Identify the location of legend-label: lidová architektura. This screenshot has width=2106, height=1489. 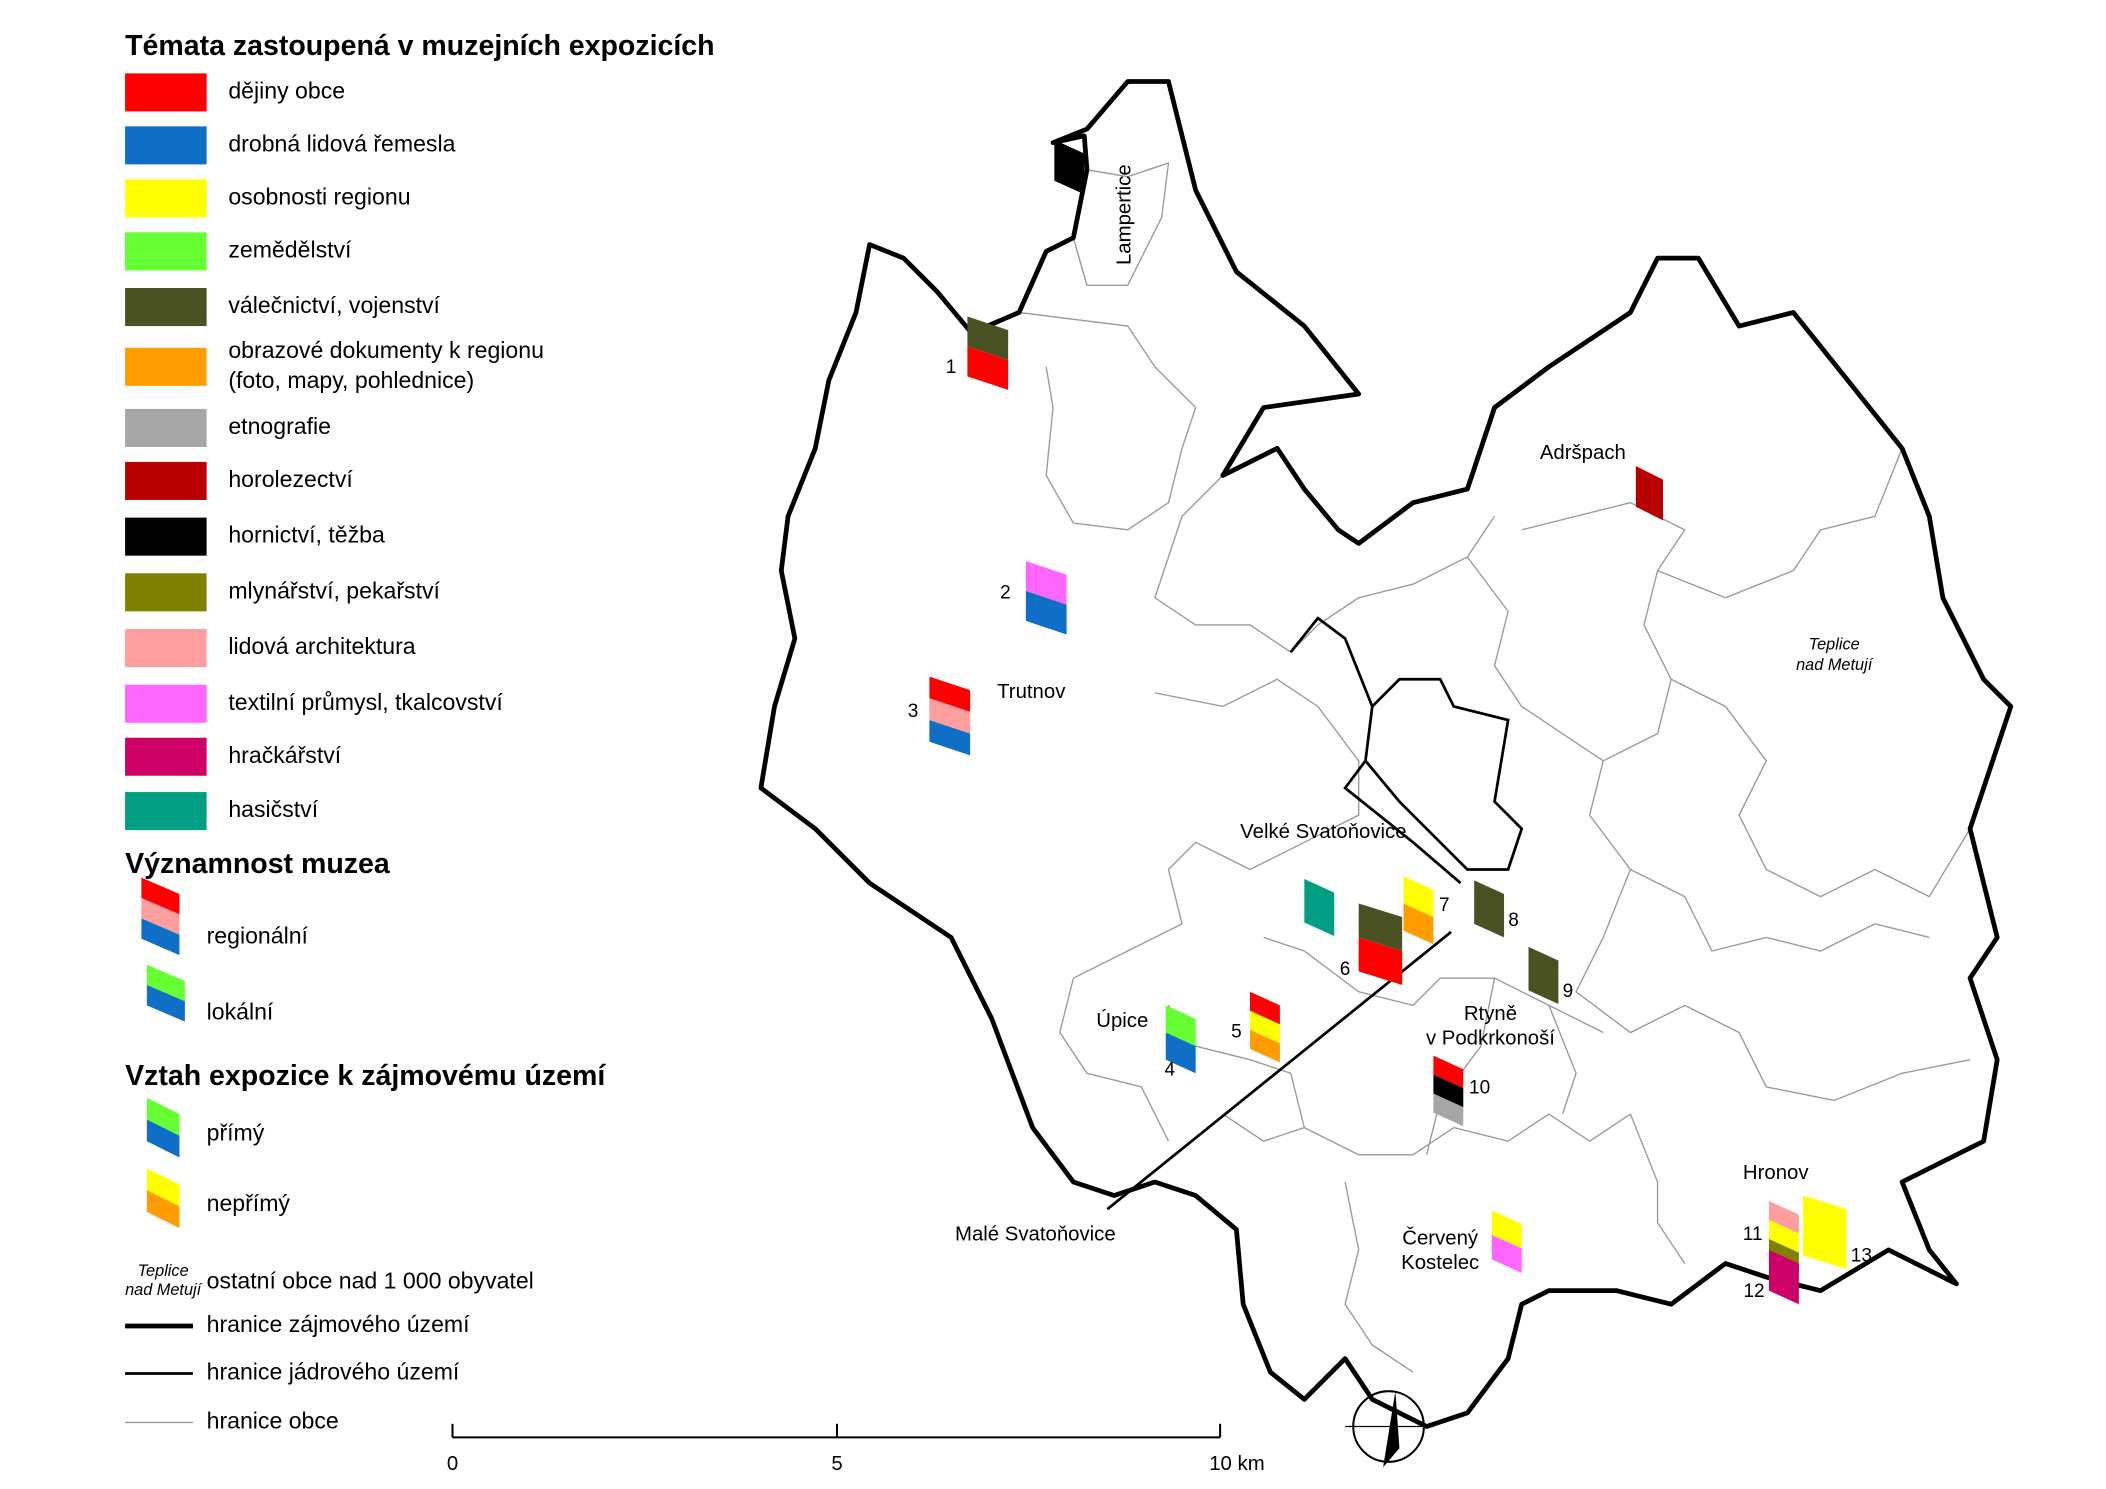
(321, 646).